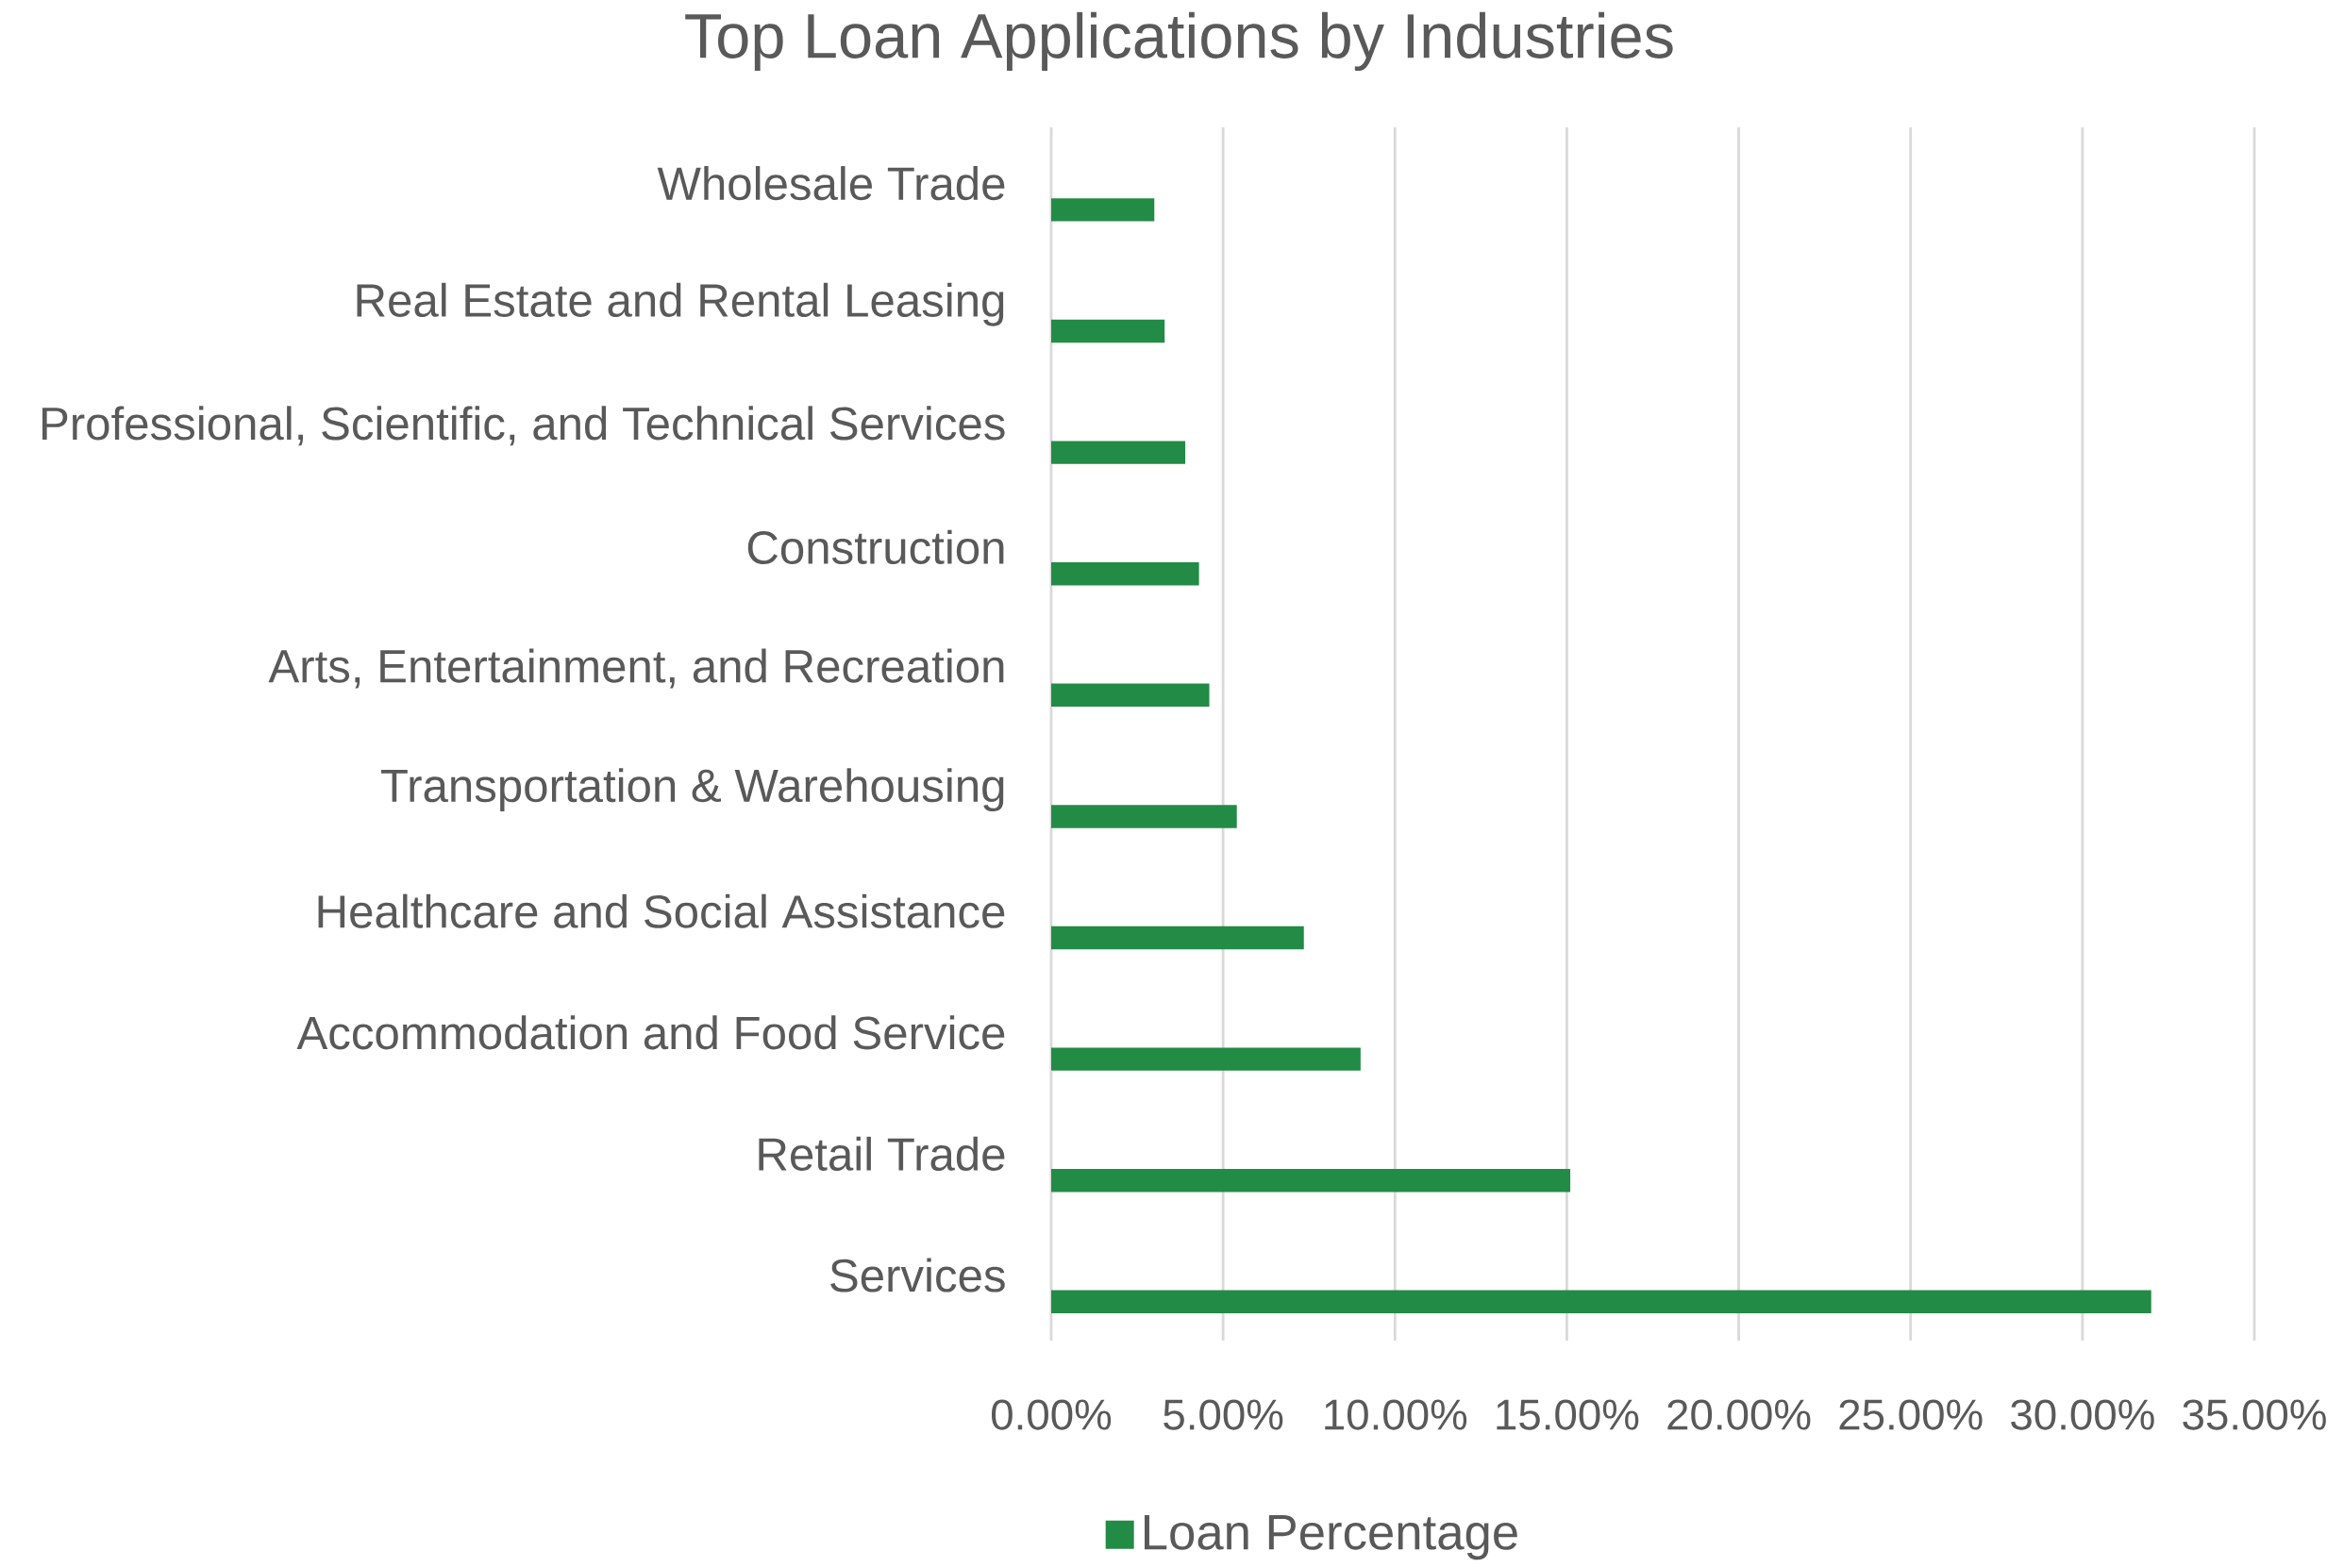  What do you see at coordinates (1051, 1414) in the screenshot?
I see `x-tick-label: 0.00%` at bounding box center [1051, 1414].